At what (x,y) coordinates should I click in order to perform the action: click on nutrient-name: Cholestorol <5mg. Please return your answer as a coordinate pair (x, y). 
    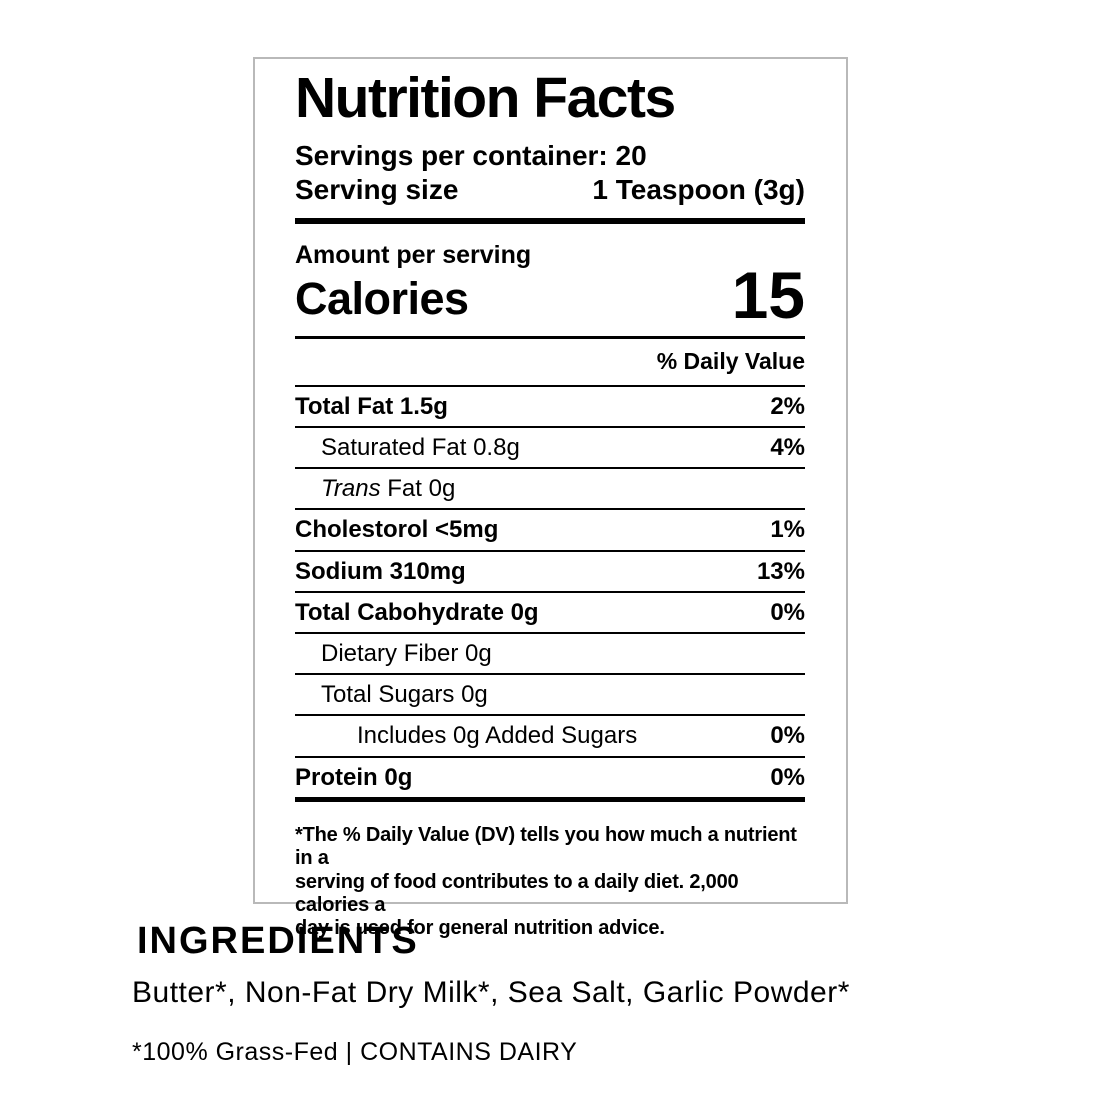
    Looking at the image, I should click on (397, 530).